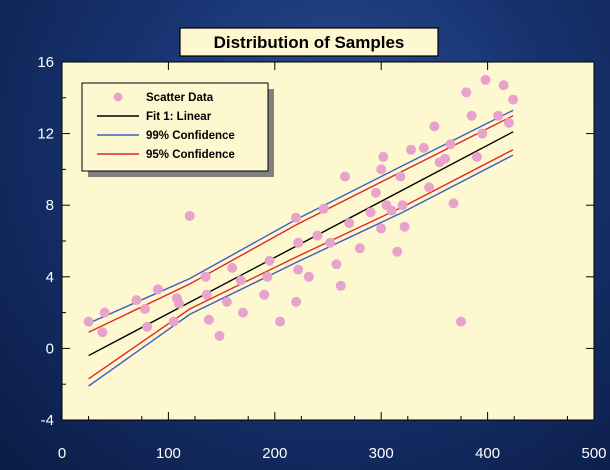 The width and height of the screenshot is (610, 470). Describe the element at coordinates (175, 127) in the screenshot. I see `legend-box` at that location.